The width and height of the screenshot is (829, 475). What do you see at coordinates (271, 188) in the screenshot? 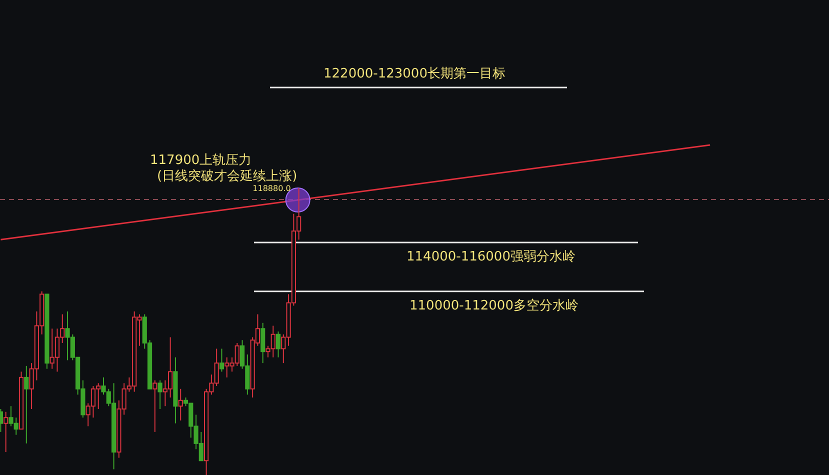
I see `annotation: 118880.0` at bounding box center [271, 188].